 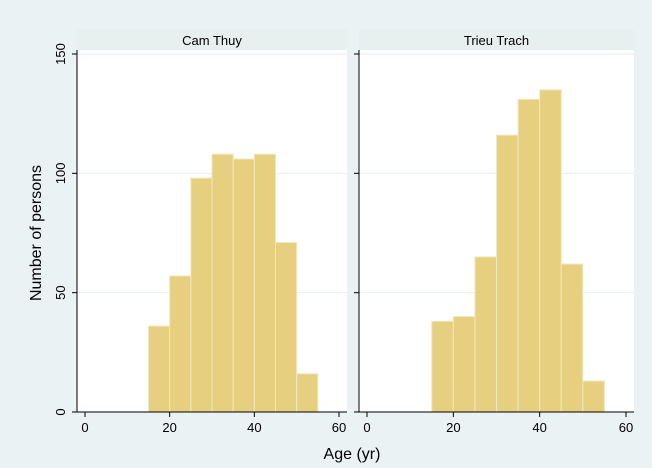 What do you see at coordinates (36, 233) in the screenshot?
I see `y-axis-label: Number of persons` at bounding box center [36, 233].